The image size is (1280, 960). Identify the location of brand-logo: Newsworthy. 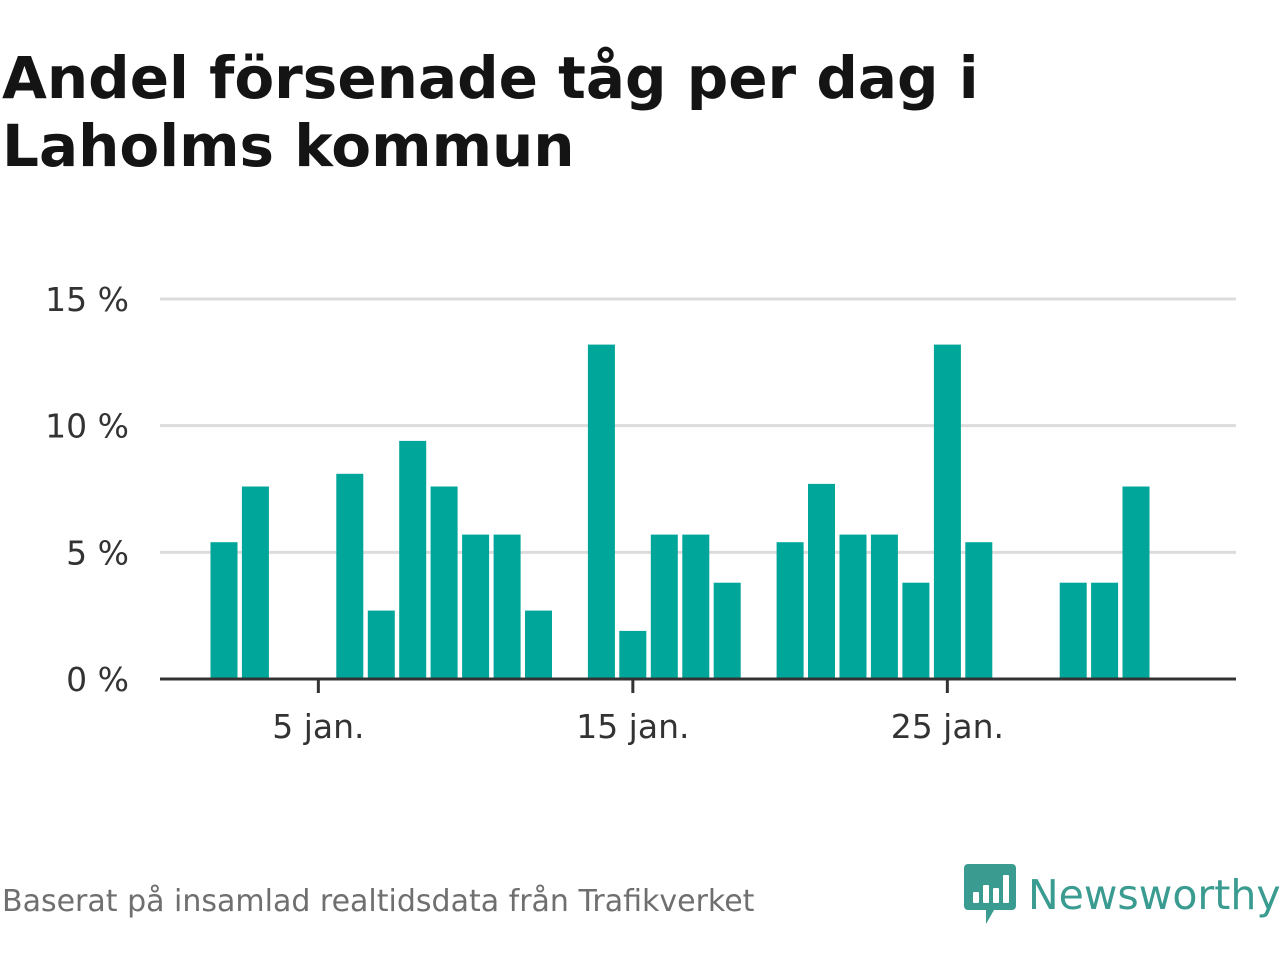
(1122, 895).